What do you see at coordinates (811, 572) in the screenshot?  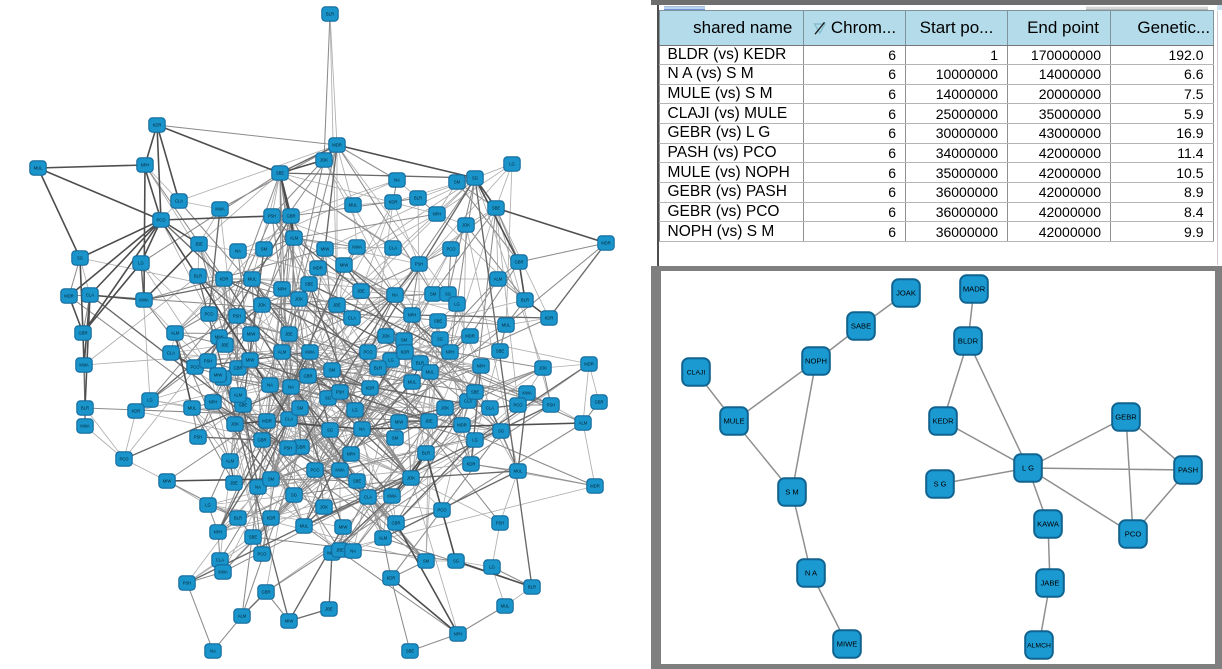 I see `svg-text: N A` at bounding box center [811, 572].